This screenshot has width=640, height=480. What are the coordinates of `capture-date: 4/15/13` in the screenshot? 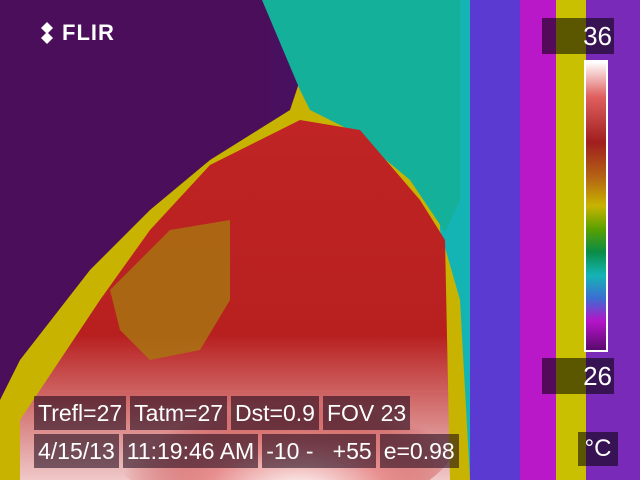 It's located at (76, 451).